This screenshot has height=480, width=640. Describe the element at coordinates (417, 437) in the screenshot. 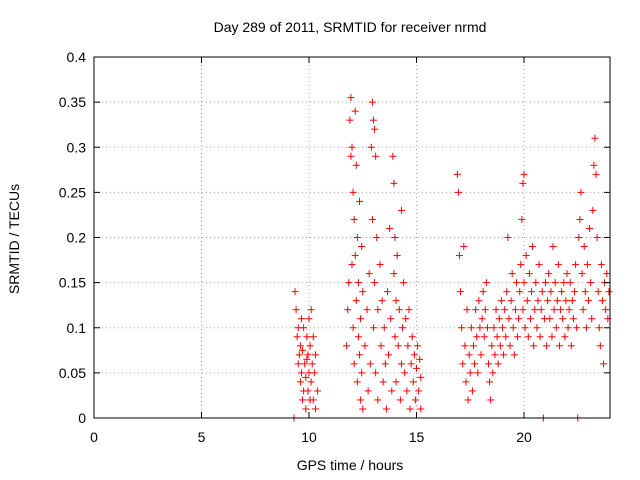

I see `x-tick-label: 15` at that location.